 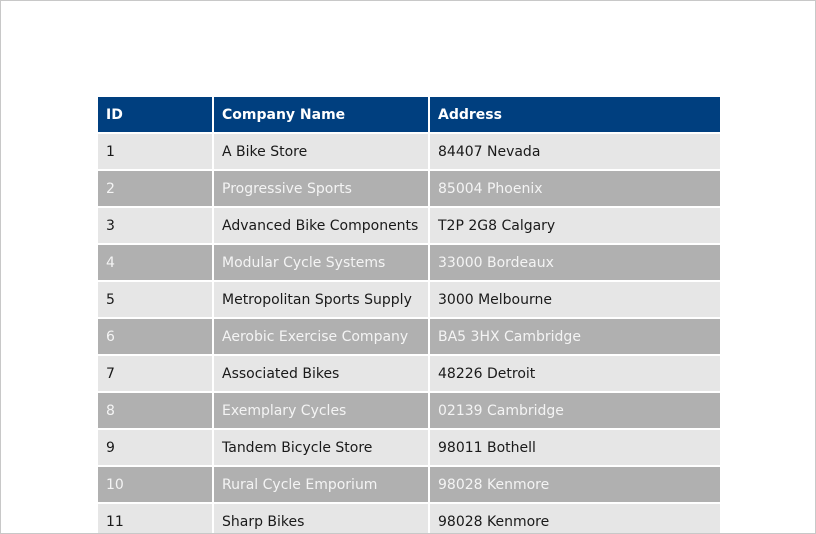 I want to click on cell-company-name: Progressive Sports, so click(x=322, y=189).